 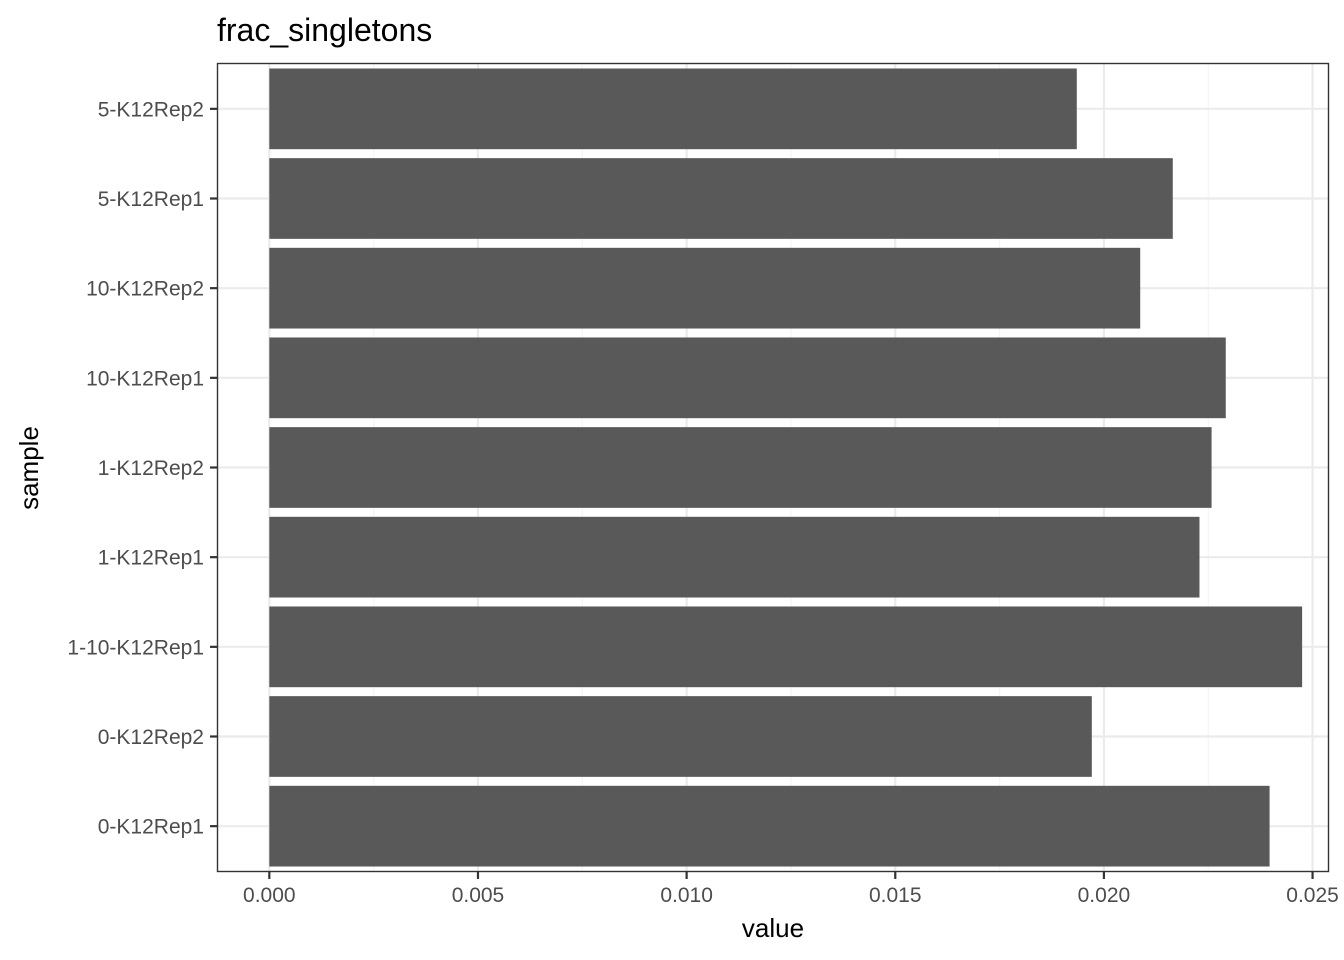 I want to click on x-axis: 0.000 0.005 0.010 0.015 0.020 0.025, so click(x=791, y=889).